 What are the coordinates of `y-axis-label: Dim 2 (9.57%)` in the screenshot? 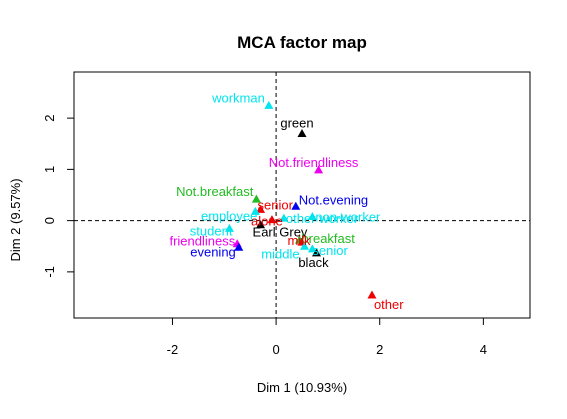 It's located at (15, 219).